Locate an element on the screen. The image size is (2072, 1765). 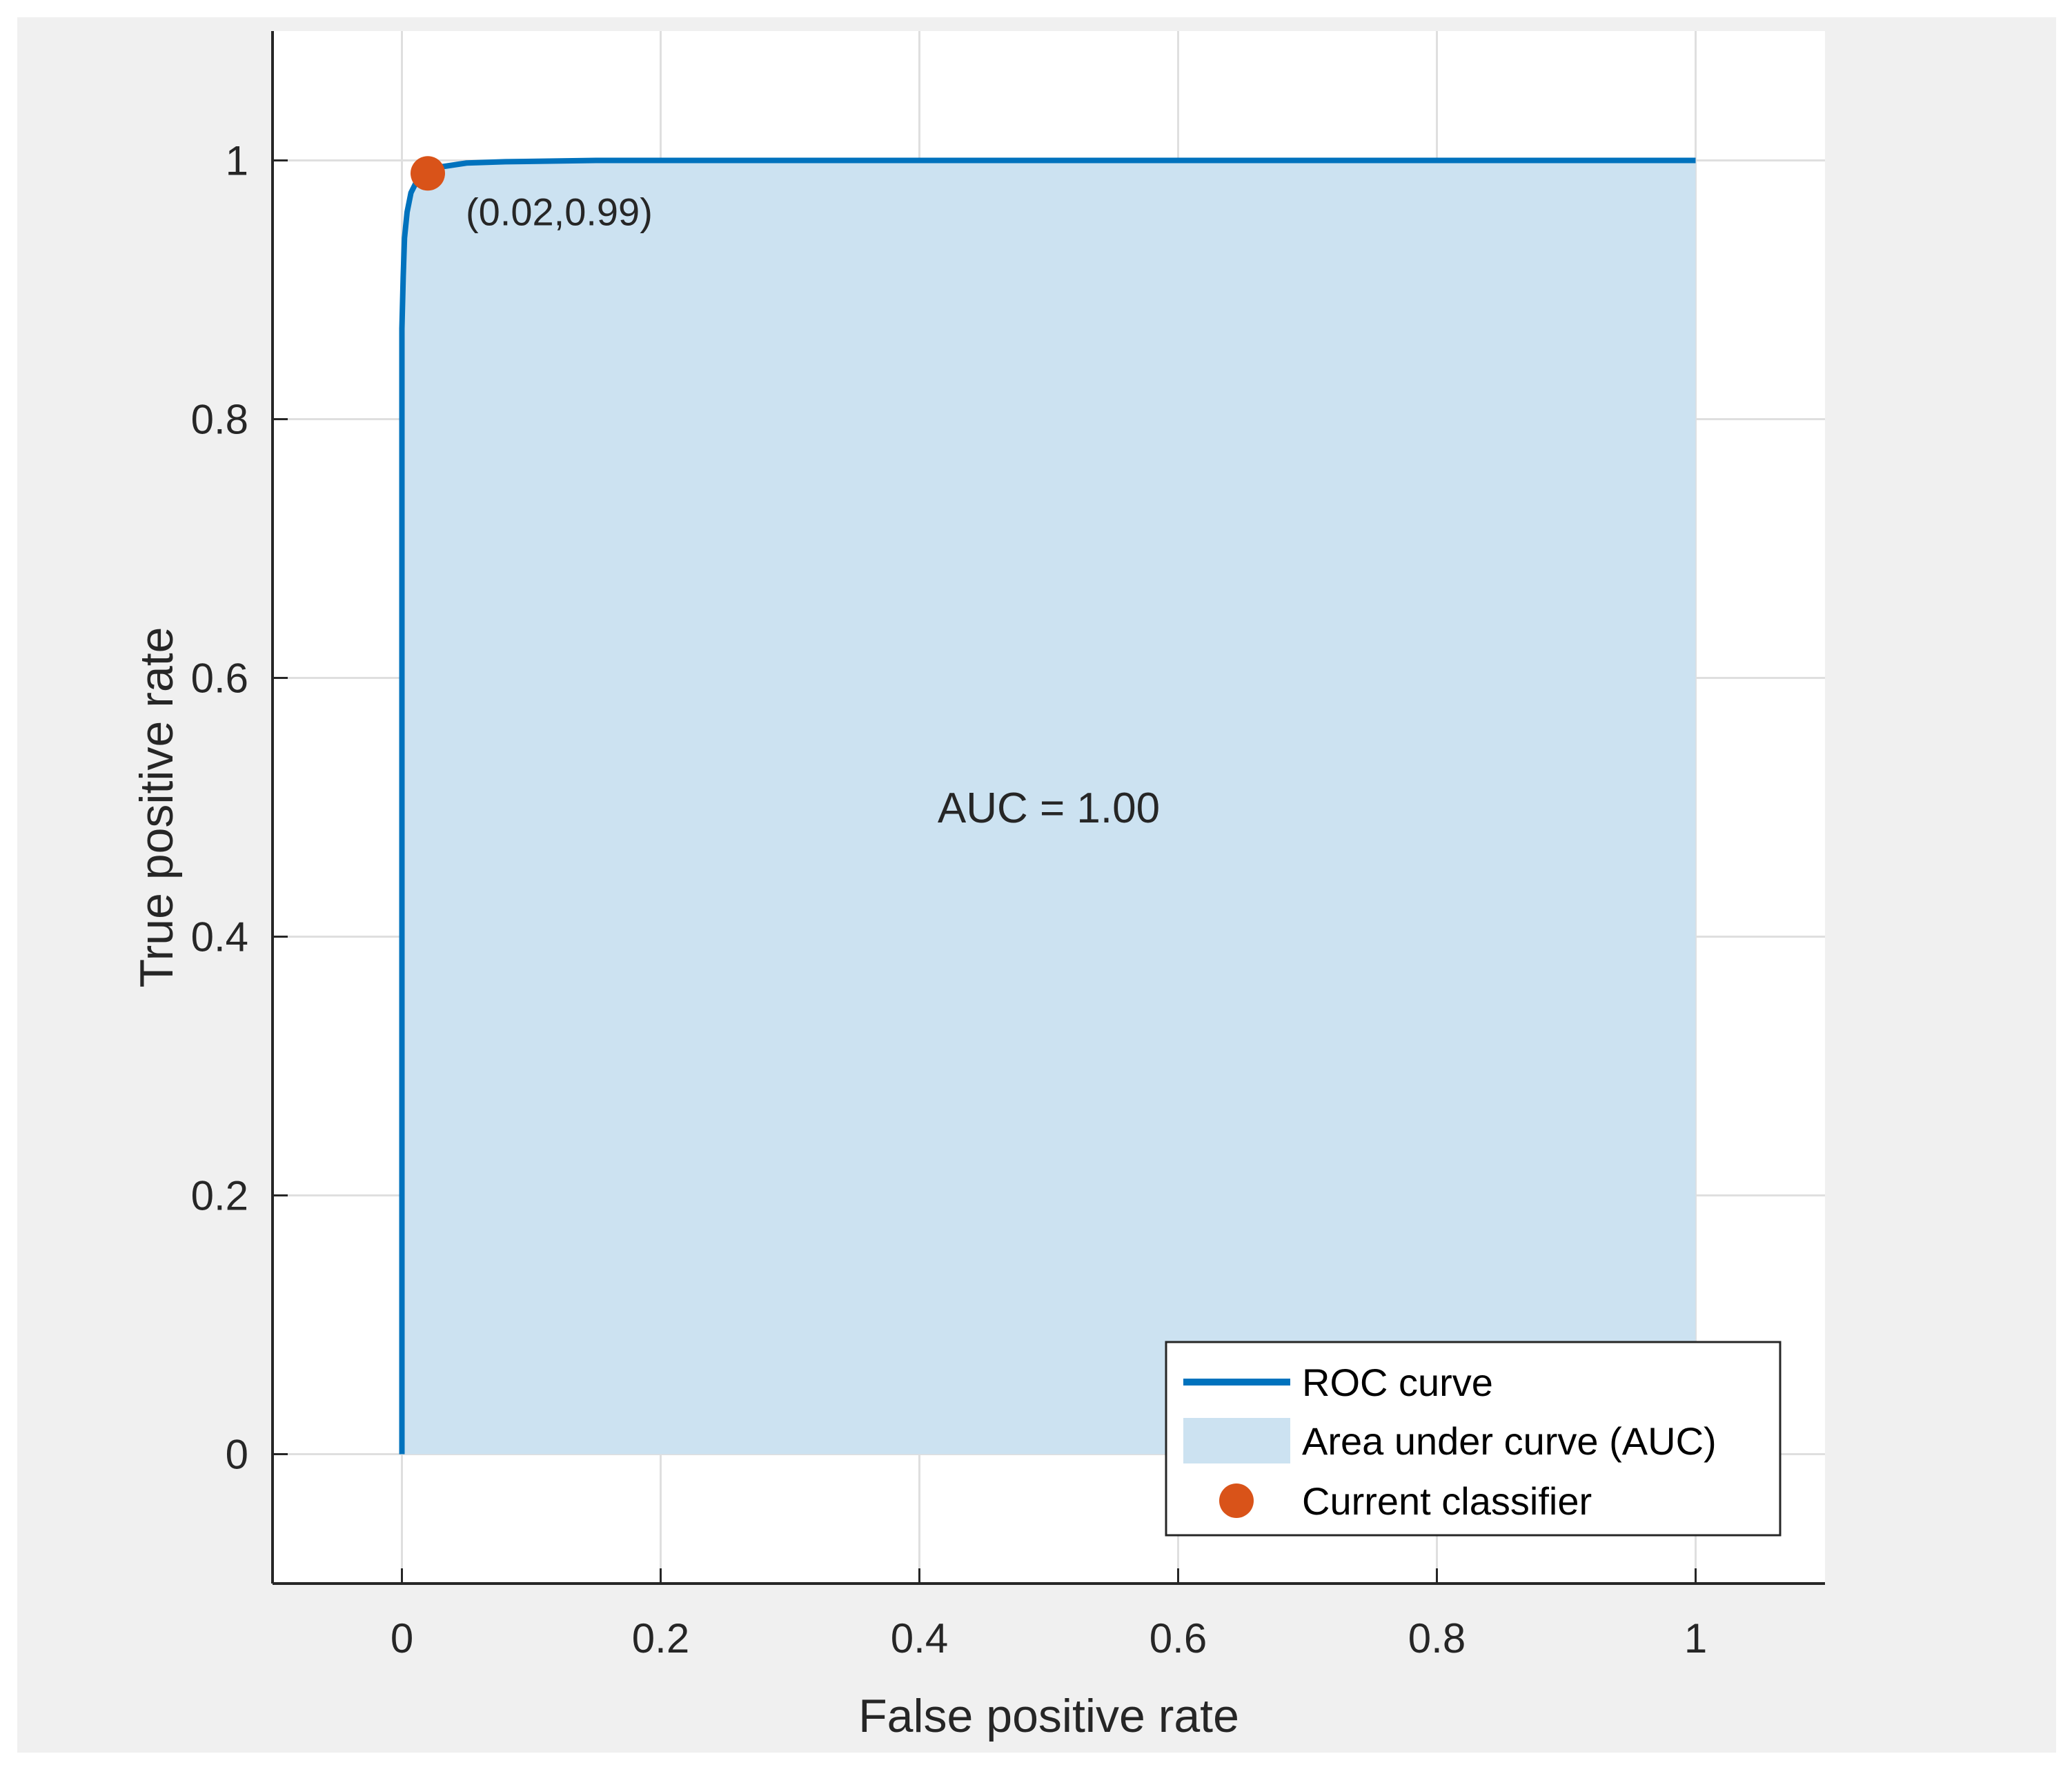
auc-annotation: AUC = 1.00 is located at coordinates (1049, 808).